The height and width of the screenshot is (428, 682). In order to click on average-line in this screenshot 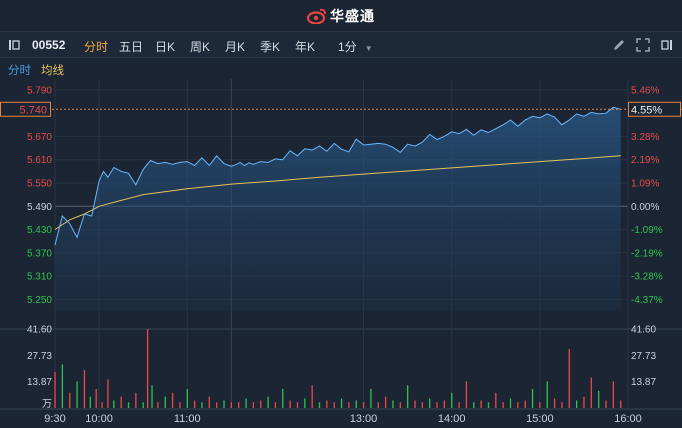, I will do `click(337, 192)`.